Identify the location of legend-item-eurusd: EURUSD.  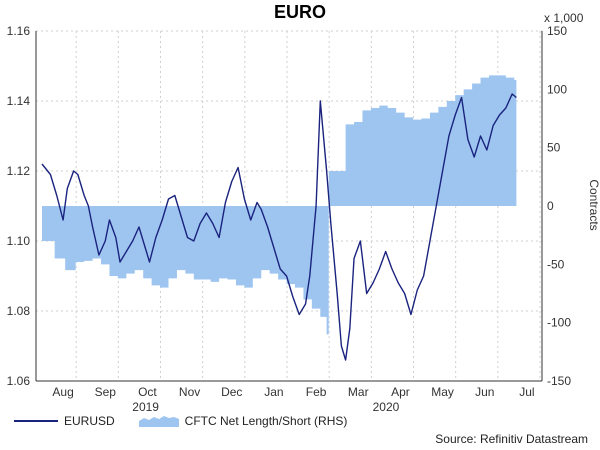
(64, 421).